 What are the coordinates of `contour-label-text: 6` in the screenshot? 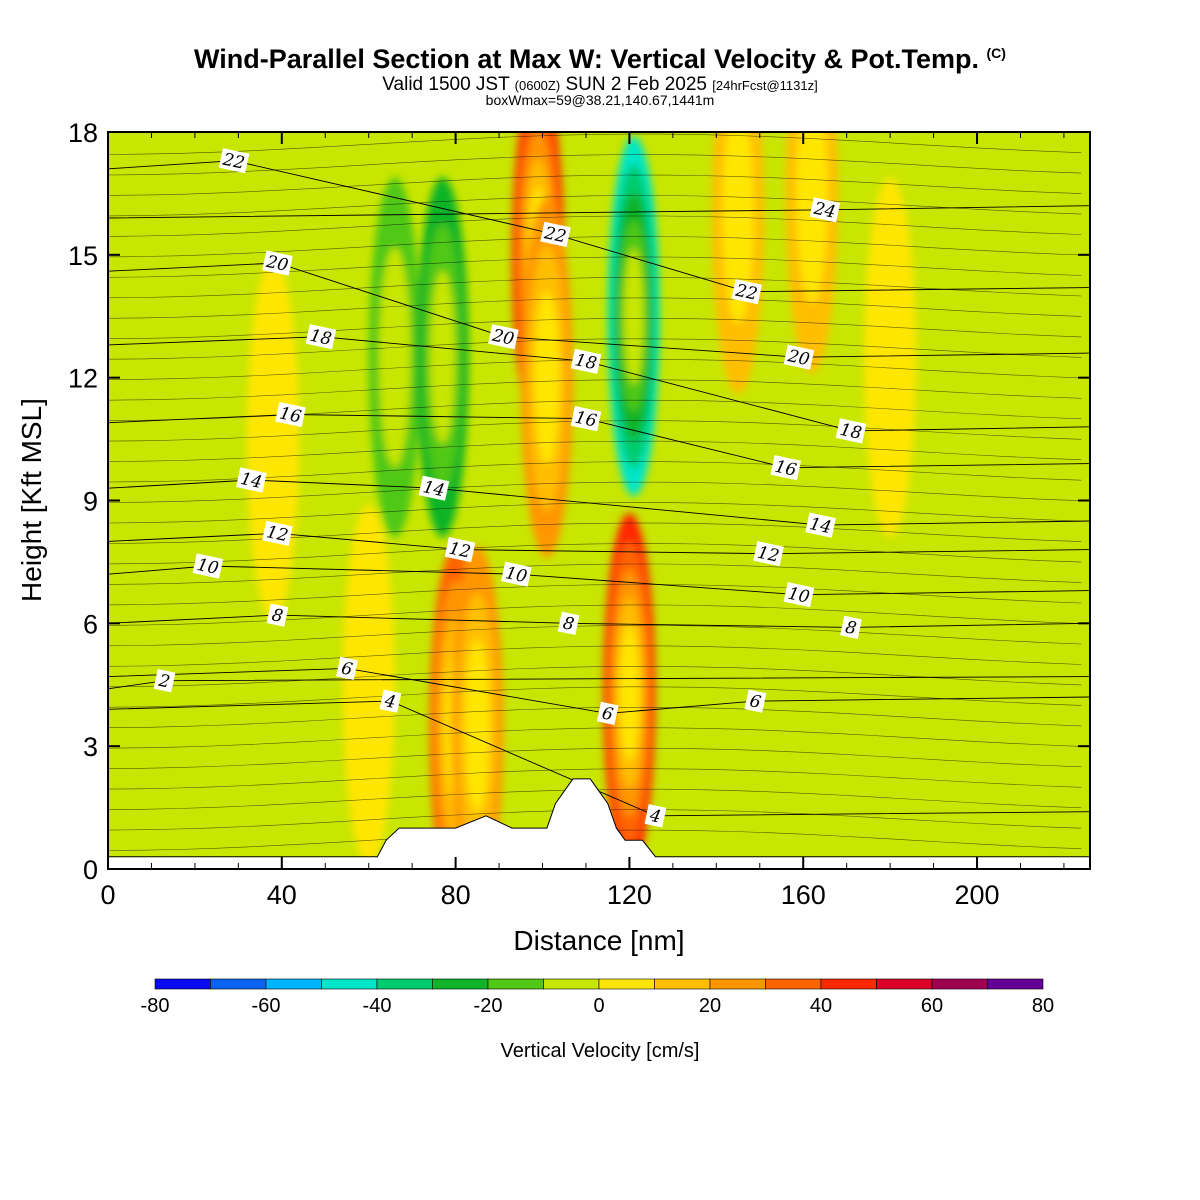 It's located at (607, 714).